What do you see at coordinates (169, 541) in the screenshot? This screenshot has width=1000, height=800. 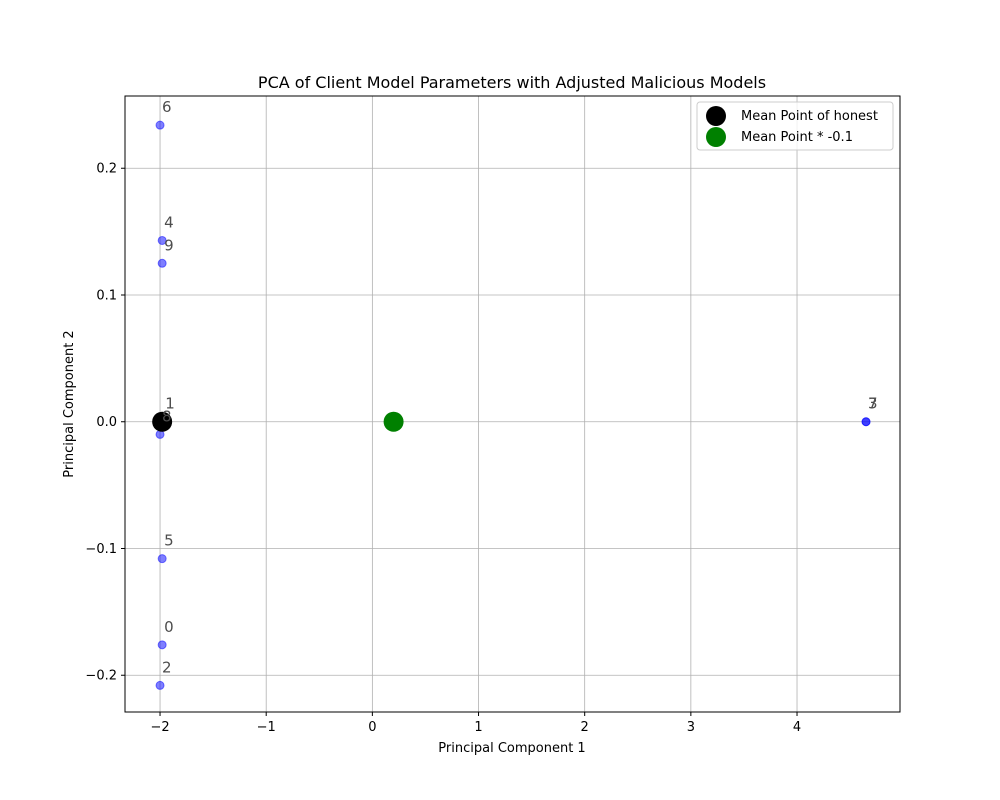 I see `client-point-label: 5` at bounding box center [169, 541].